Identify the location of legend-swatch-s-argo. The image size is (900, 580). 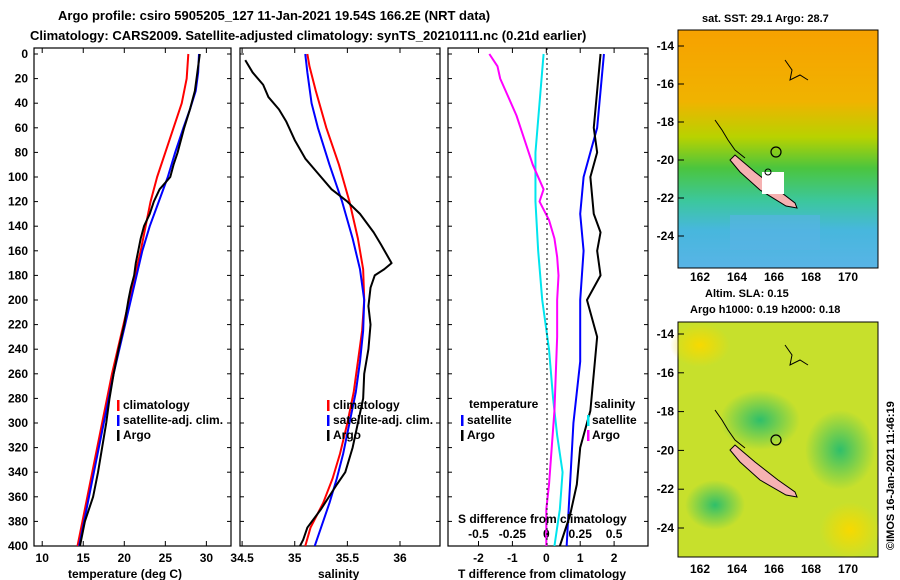
(588, 435).